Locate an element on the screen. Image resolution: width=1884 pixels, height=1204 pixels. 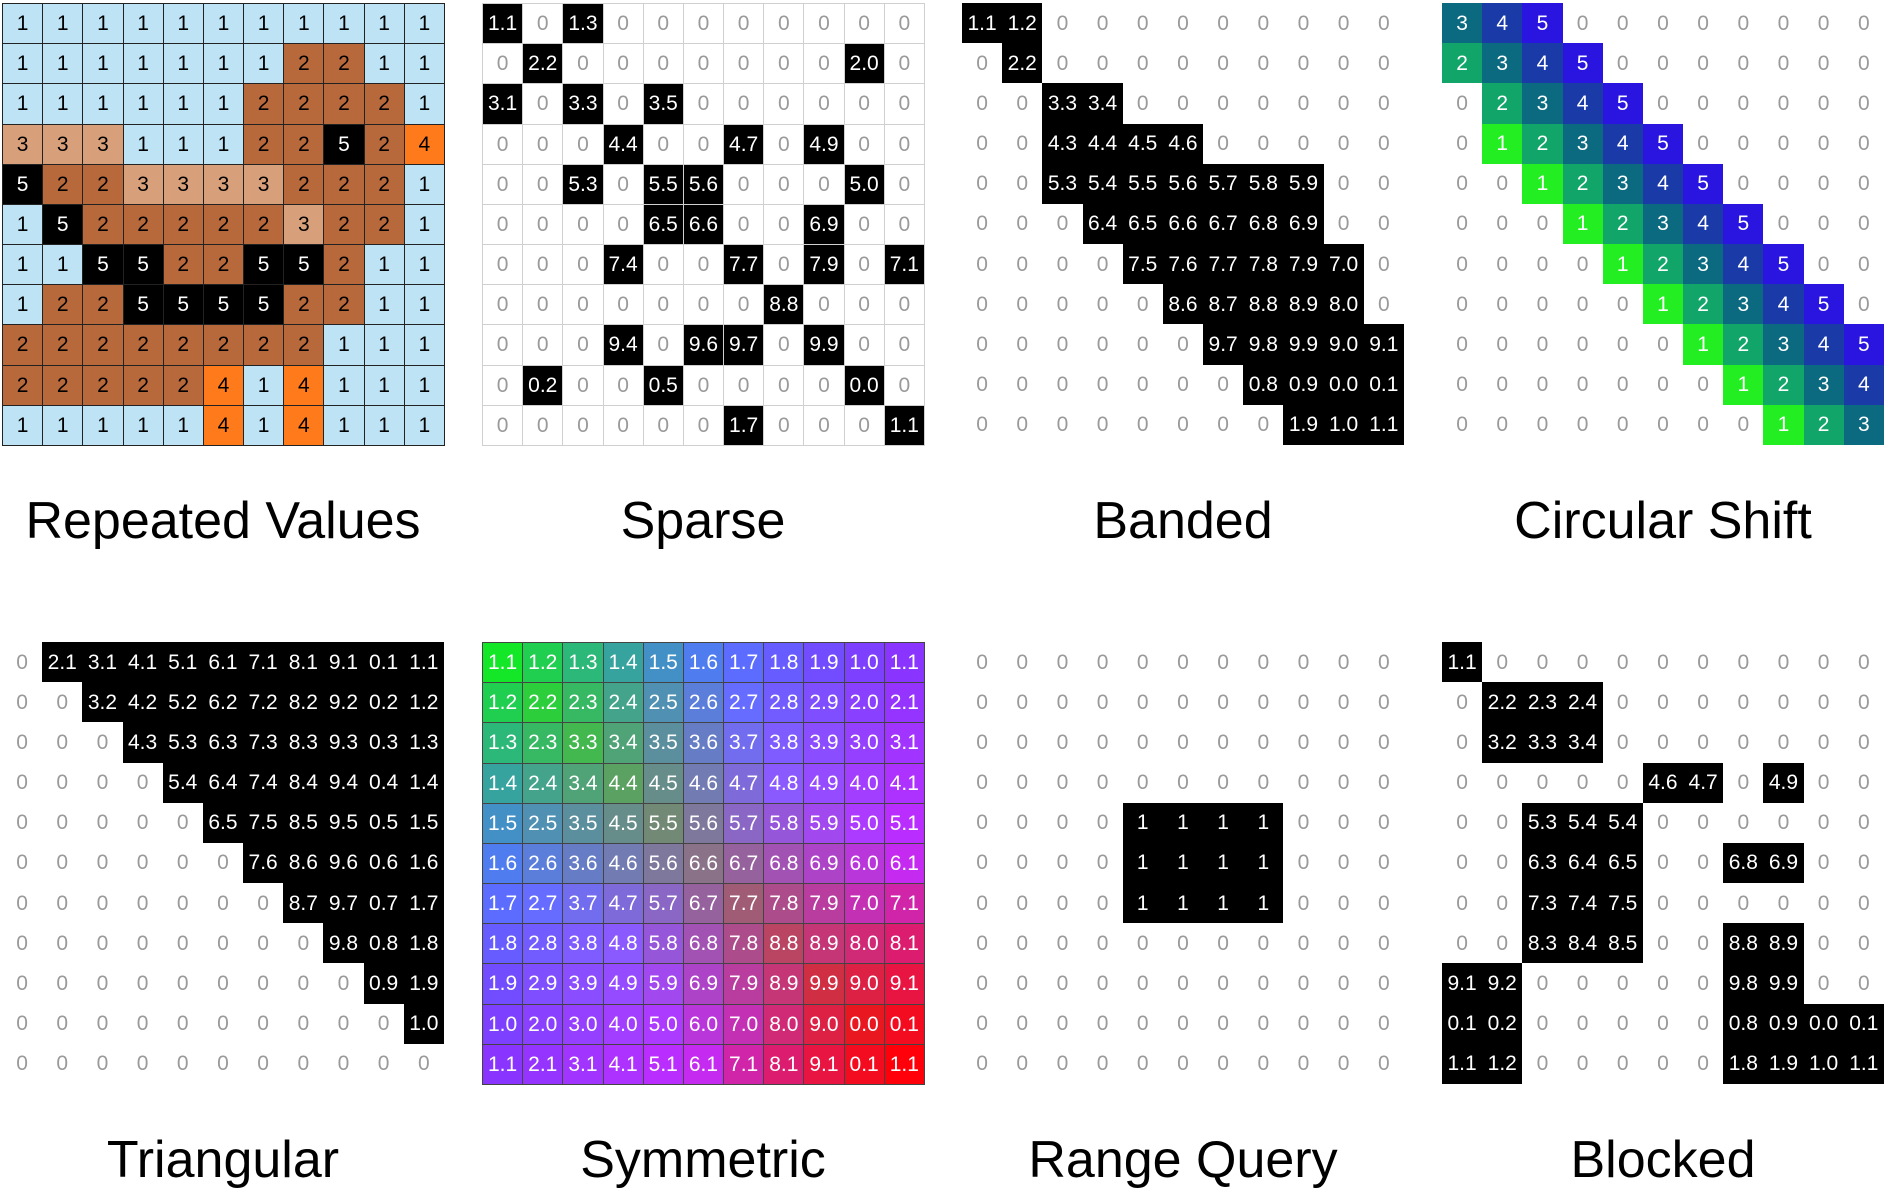
matrix-cell: 2.8 is located at coordinates (543, 944).